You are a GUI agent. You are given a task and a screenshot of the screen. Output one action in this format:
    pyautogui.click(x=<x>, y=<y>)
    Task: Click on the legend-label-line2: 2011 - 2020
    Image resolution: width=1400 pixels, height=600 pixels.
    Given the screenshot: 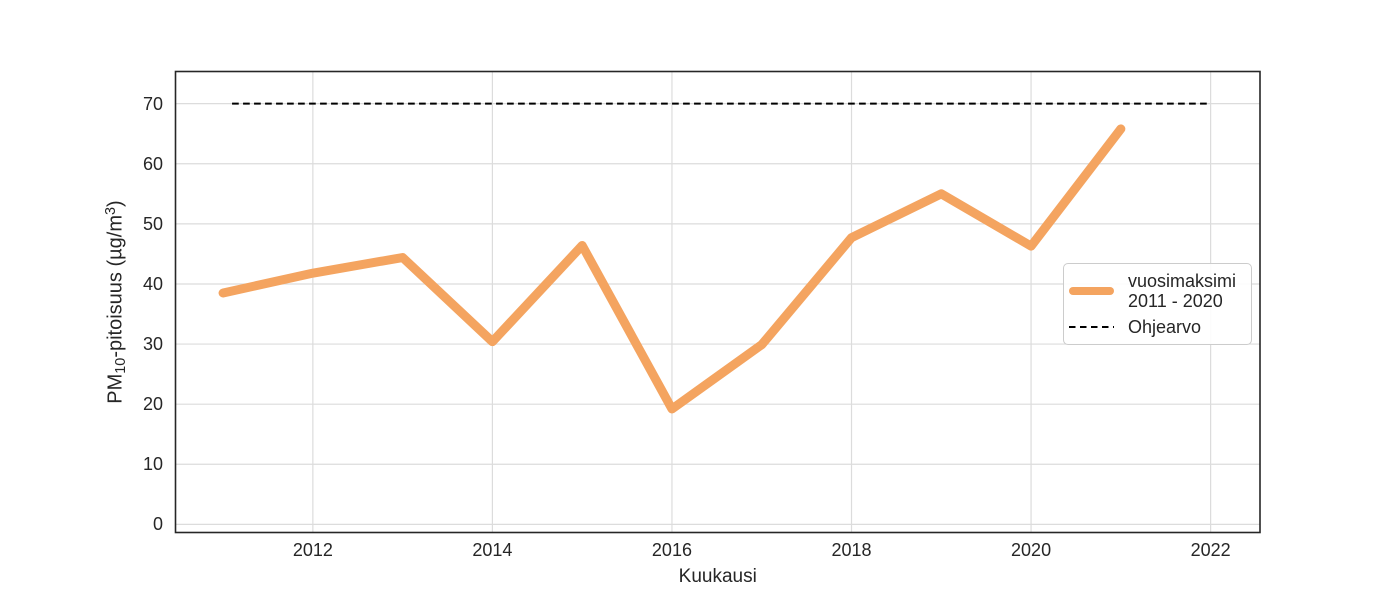 What is the action you would take?
    pyautogui.click(x=1175, y=301)
    